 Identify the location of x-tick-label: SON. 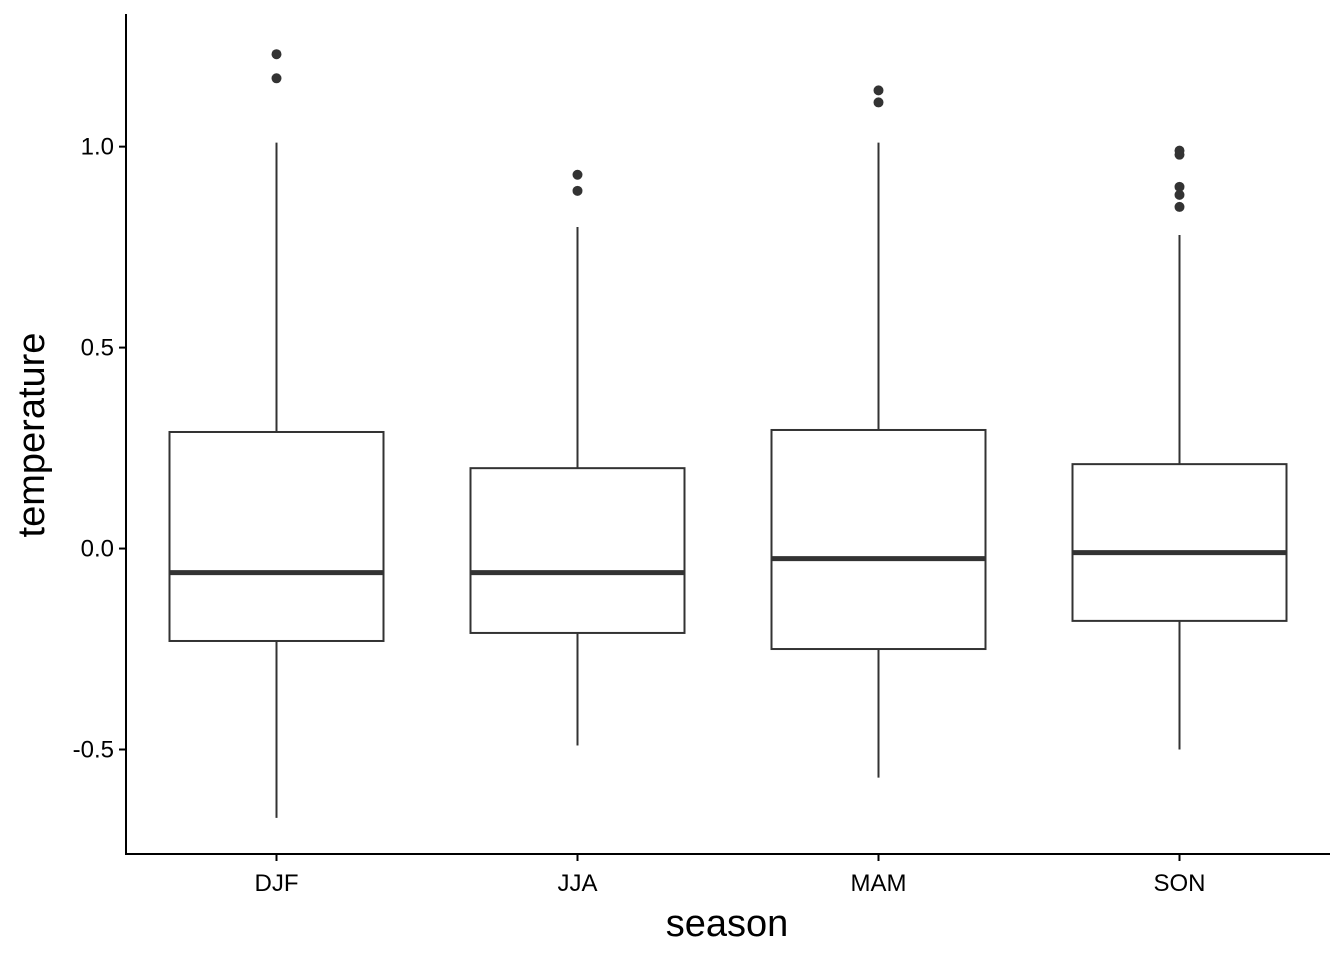
(1179, 883).